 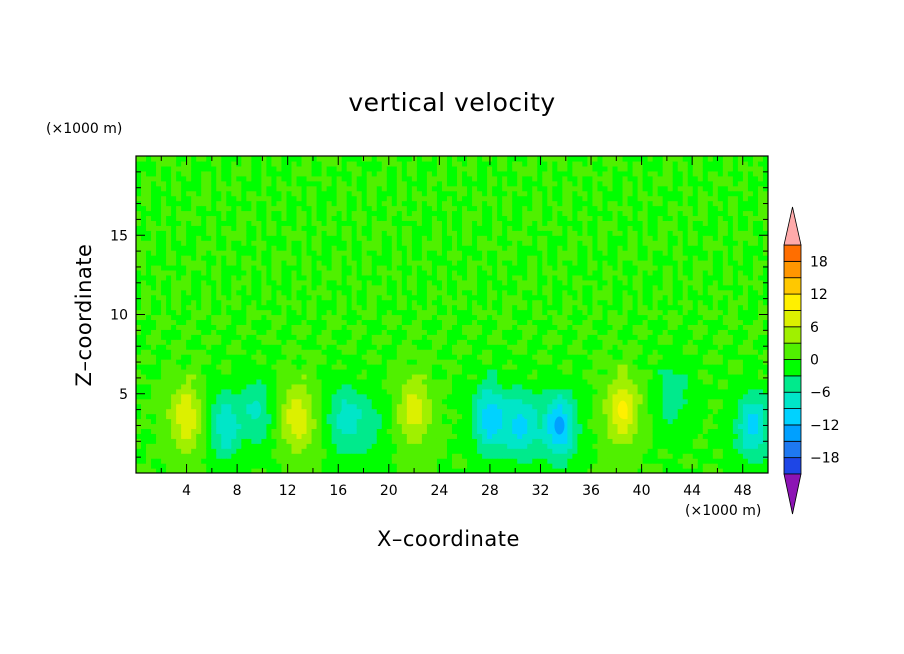 What do you see at coordinates (338, 491) in the screenshot?
I see `x-tick-label-4: 16` at bounding box center [338, 491].